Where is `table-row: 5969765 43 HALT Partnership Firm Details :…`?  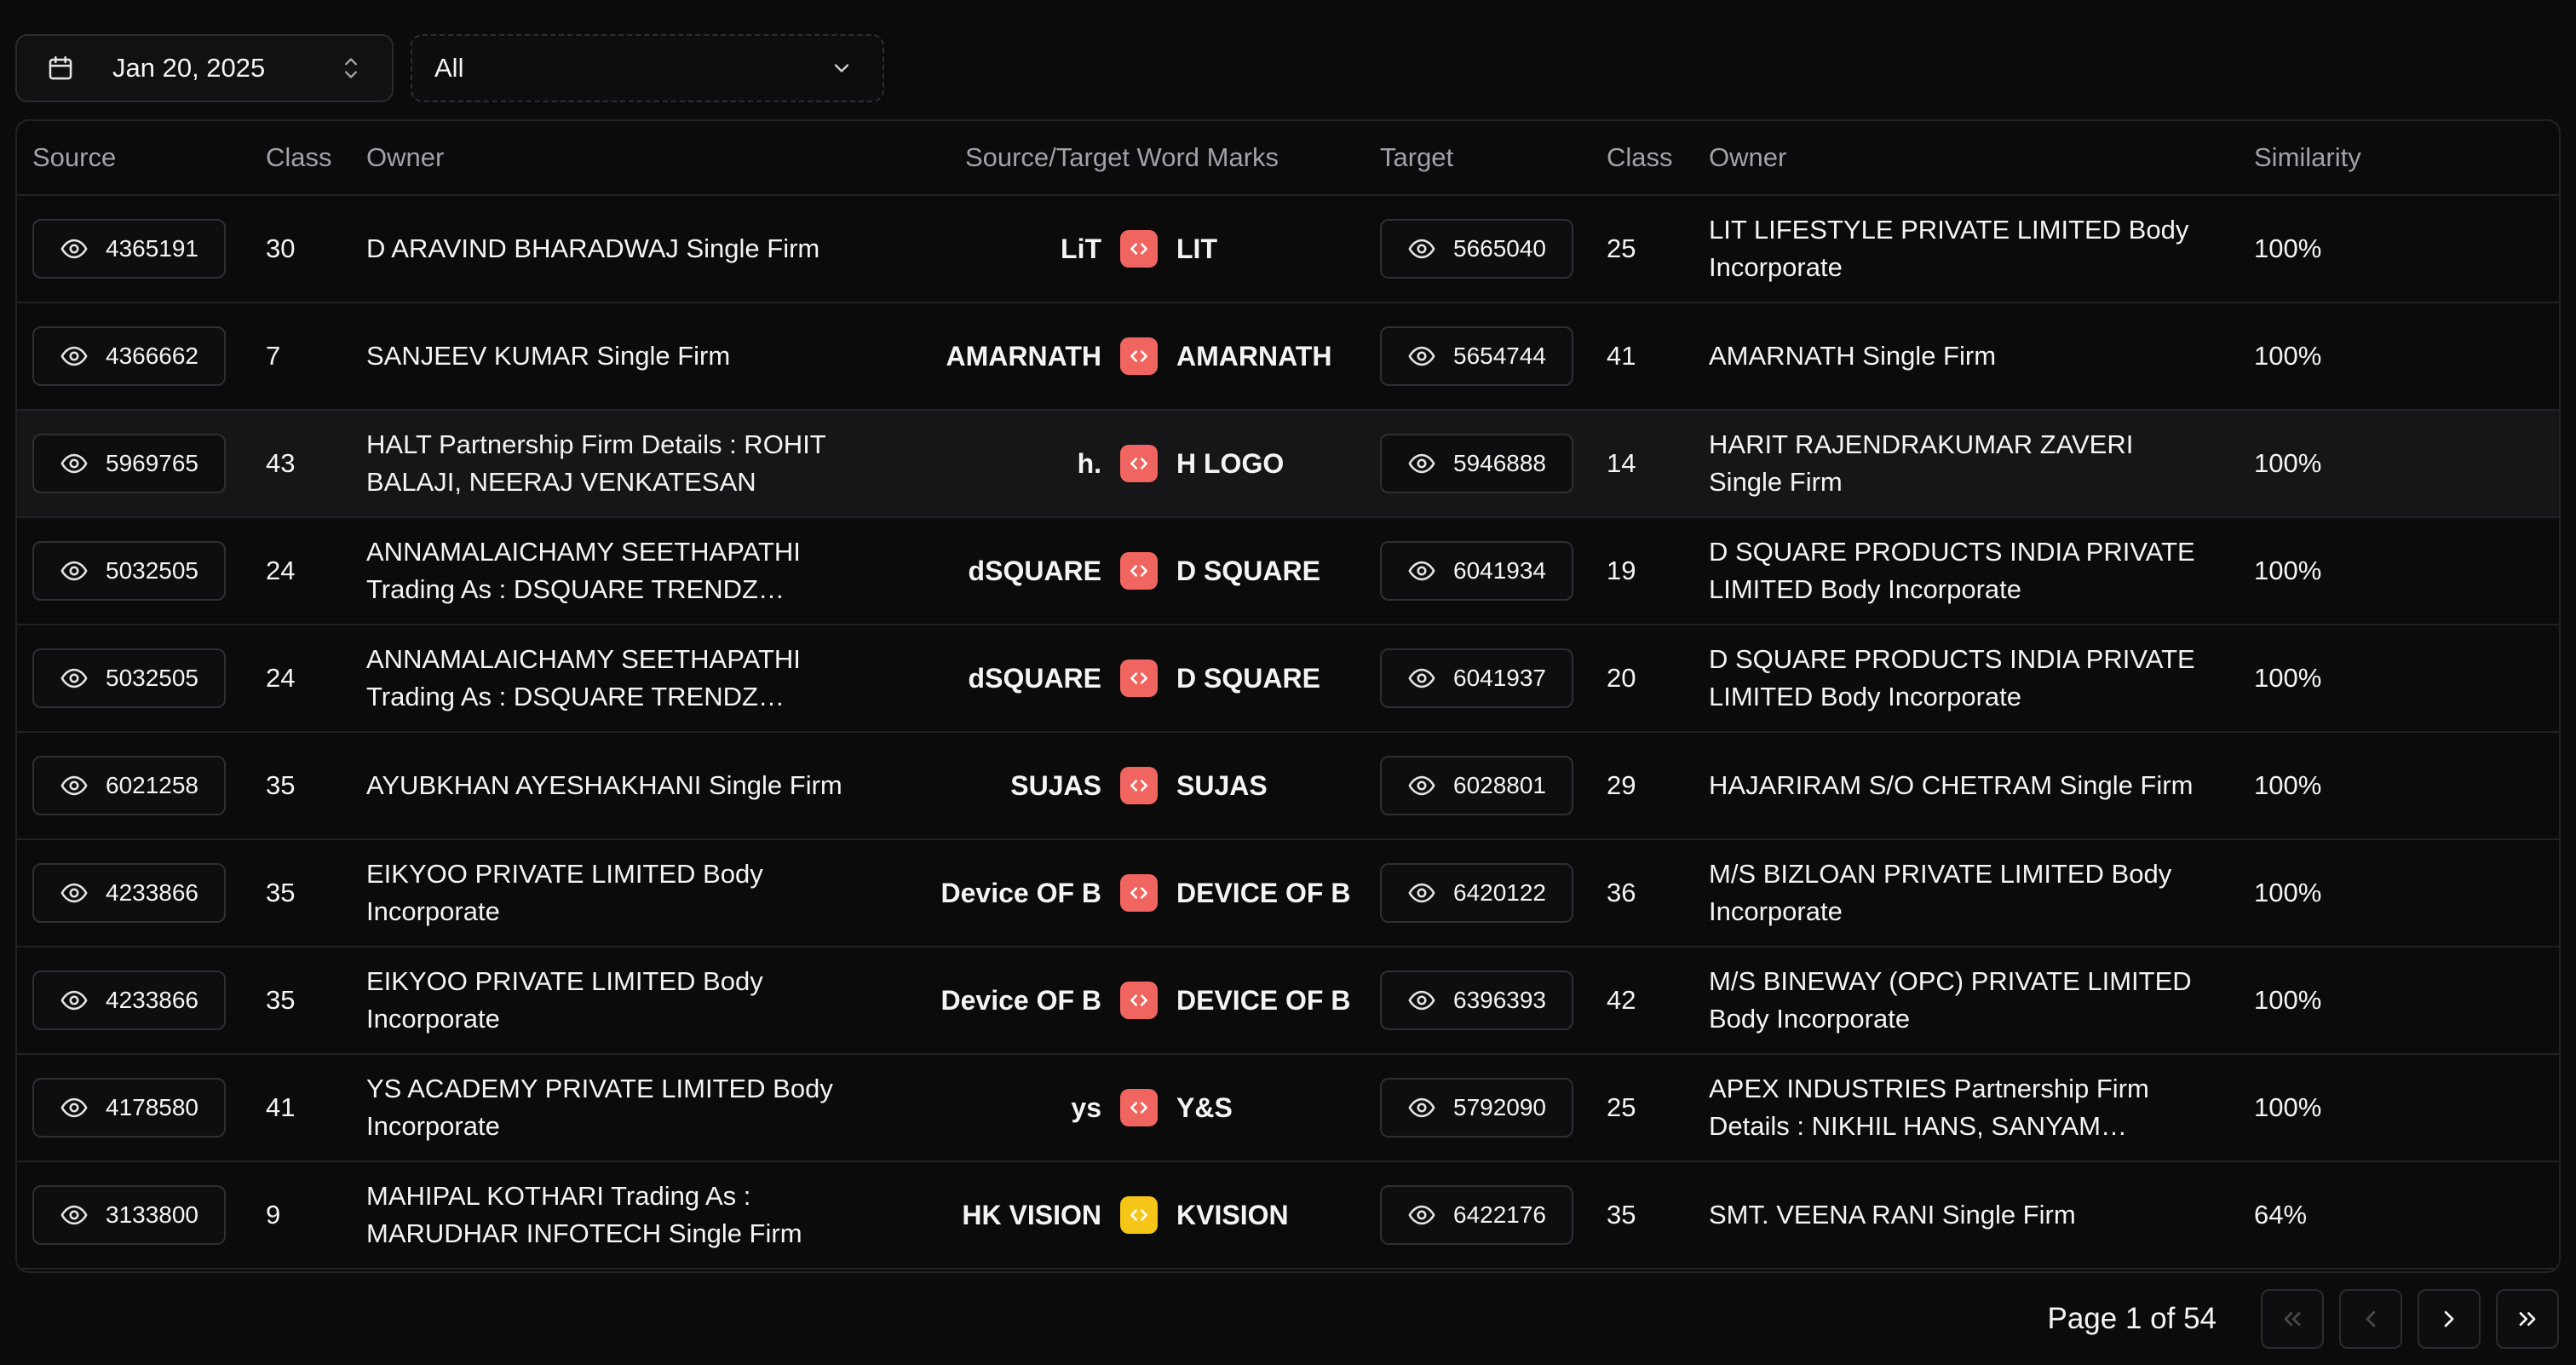 table-row: 5969765 43 HALT Partnership Firm Details :… is located at coordinates (1288, 464).